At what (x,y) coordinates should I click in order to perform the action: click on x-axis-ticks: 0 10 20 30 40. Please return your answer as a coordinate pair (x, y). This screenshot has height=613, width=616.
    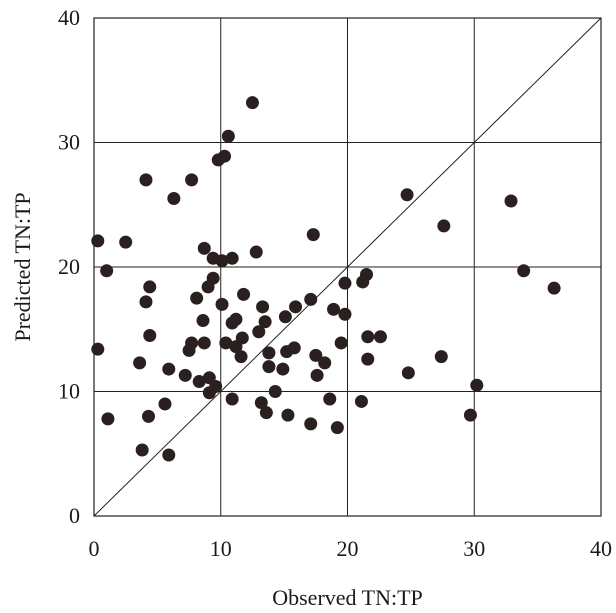
    Looking at the image, I should click on (351, 548).